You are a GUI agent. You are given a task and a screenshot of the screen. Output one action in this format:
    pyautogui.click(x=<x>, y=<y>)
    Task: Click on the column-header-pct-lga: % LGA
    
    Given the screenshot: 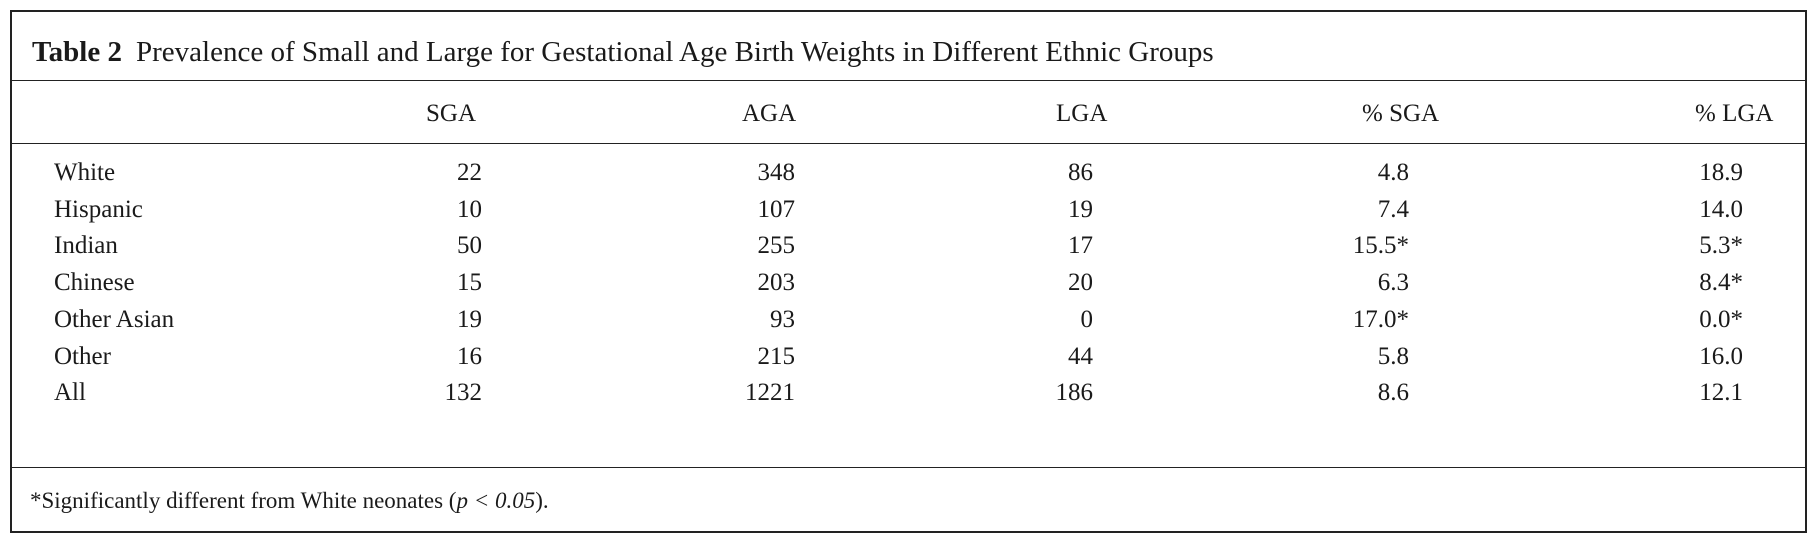 What is the action you would take?
    pyautogui.click(x=1734, y=113)
    